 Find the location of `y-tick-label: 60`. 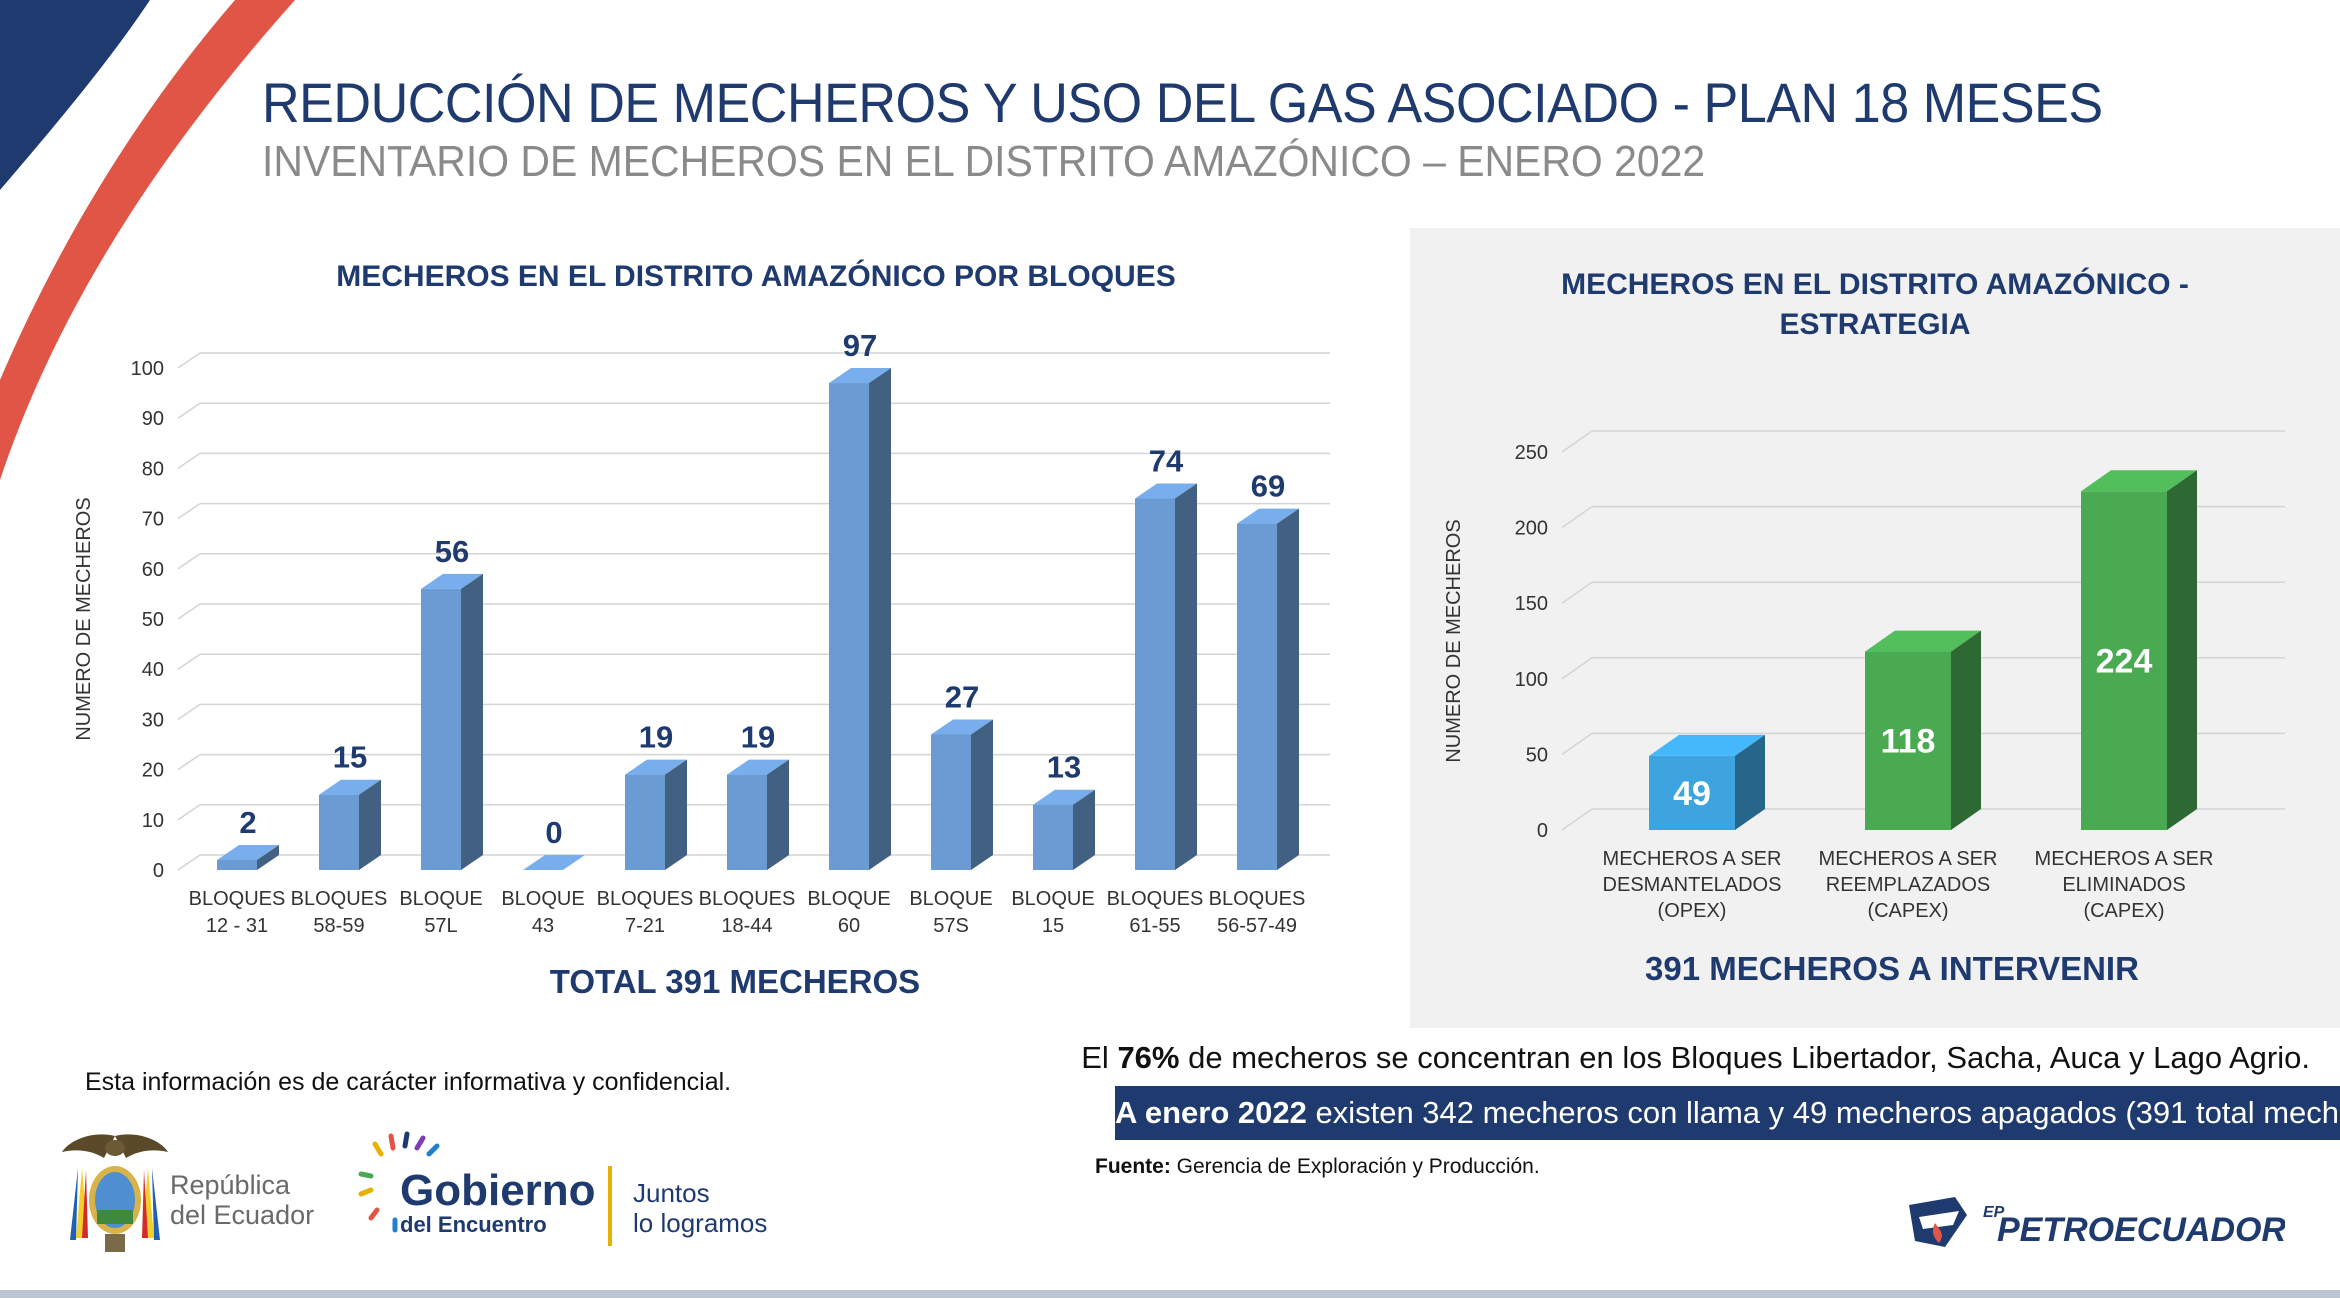

y-tick-label: 60 is located at coordinates (153, 570).